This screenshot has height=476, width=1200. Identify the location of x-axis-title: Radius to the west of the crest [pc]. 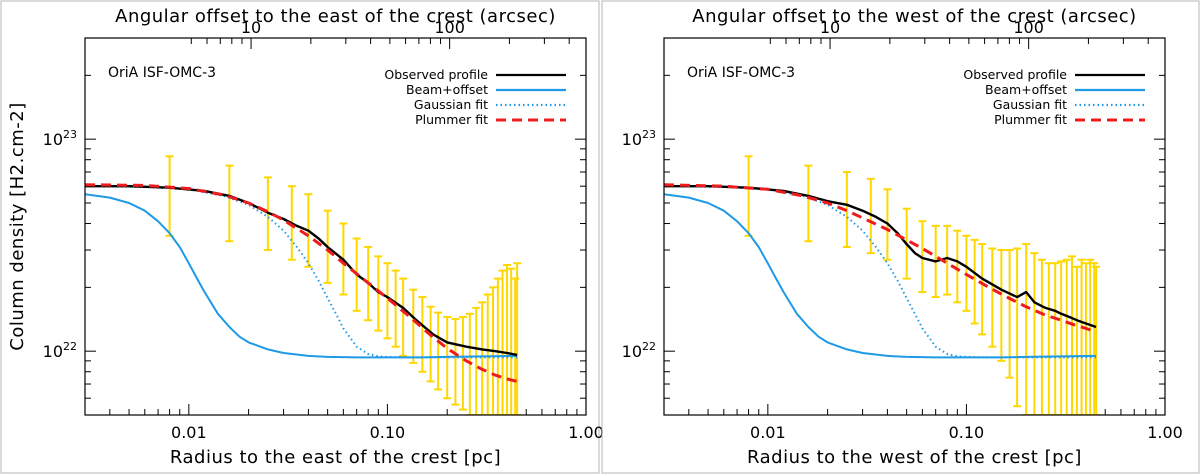
(914, 457).